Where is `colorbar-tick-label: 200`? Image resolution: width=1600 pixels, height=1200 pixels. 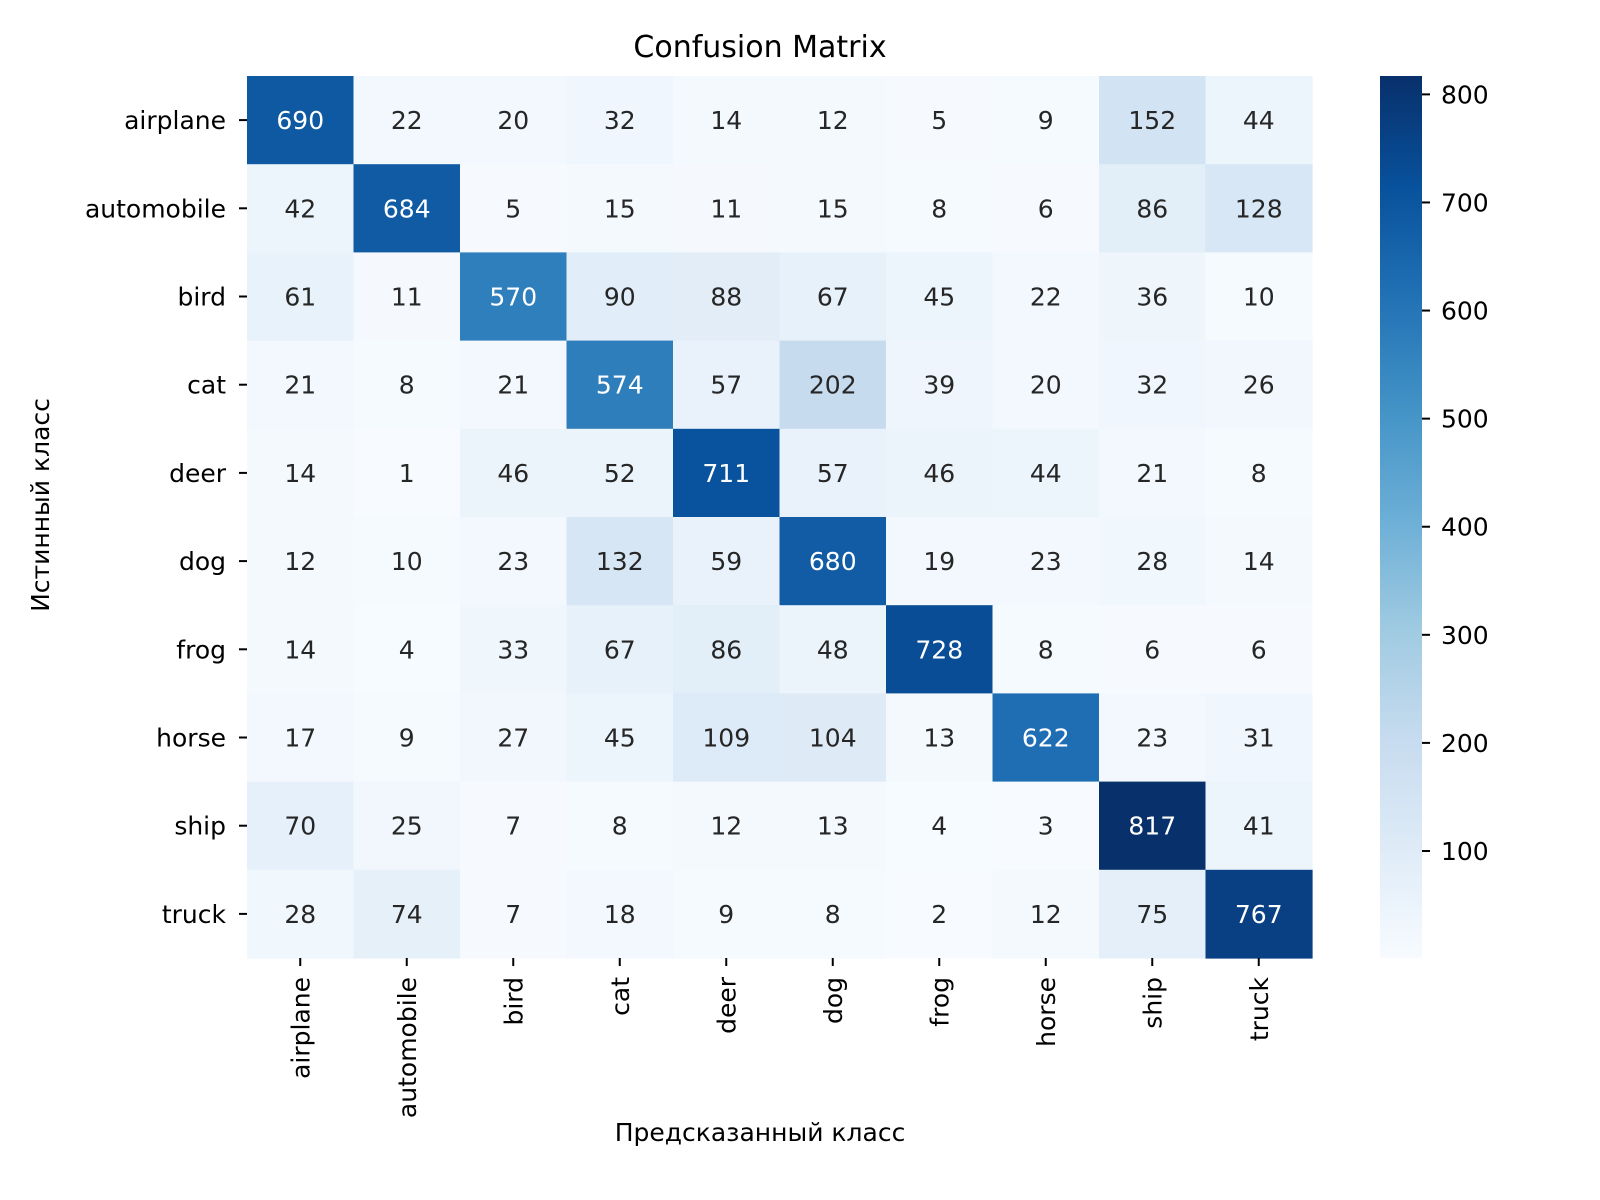 colorbar-tick-label: 200 is located at coordinates (1465, 743).